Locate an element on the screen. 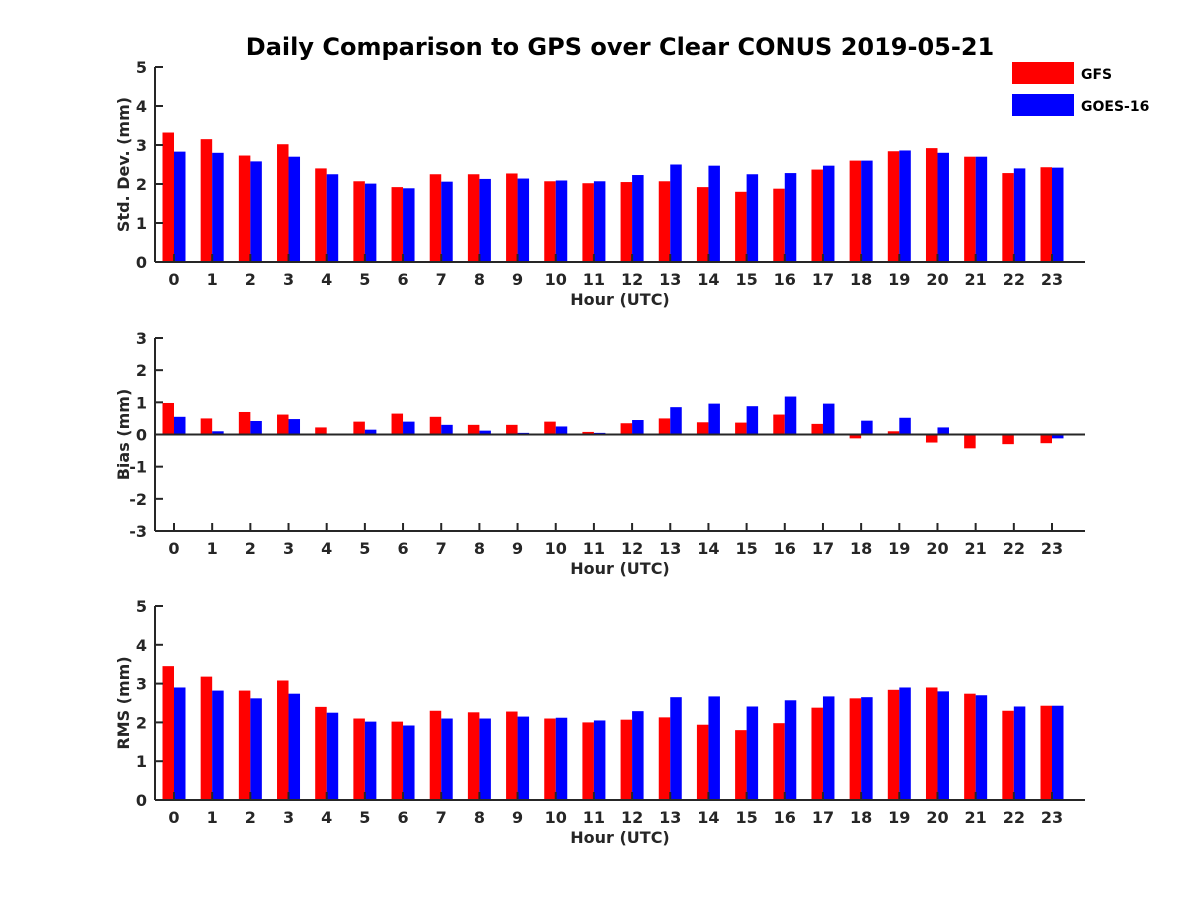 This screenshot has width=1200, height=900. legend-label-gfs: GFS is located at coordinates (1096, 75).